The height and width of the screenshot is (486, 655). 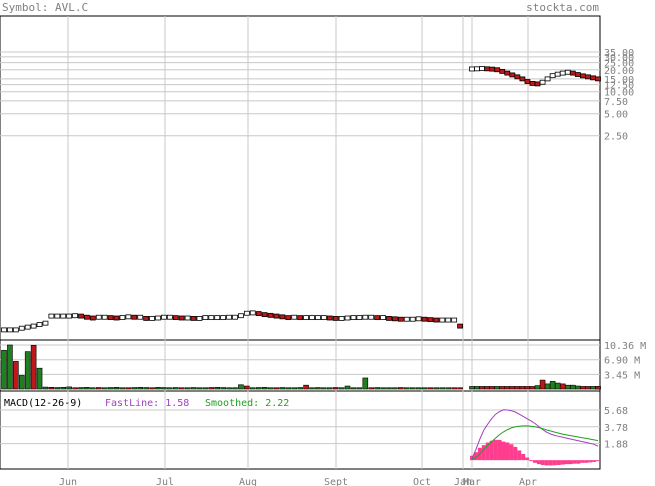 I want to click on x-tick-label: Sept, so click(x=336, y=481).